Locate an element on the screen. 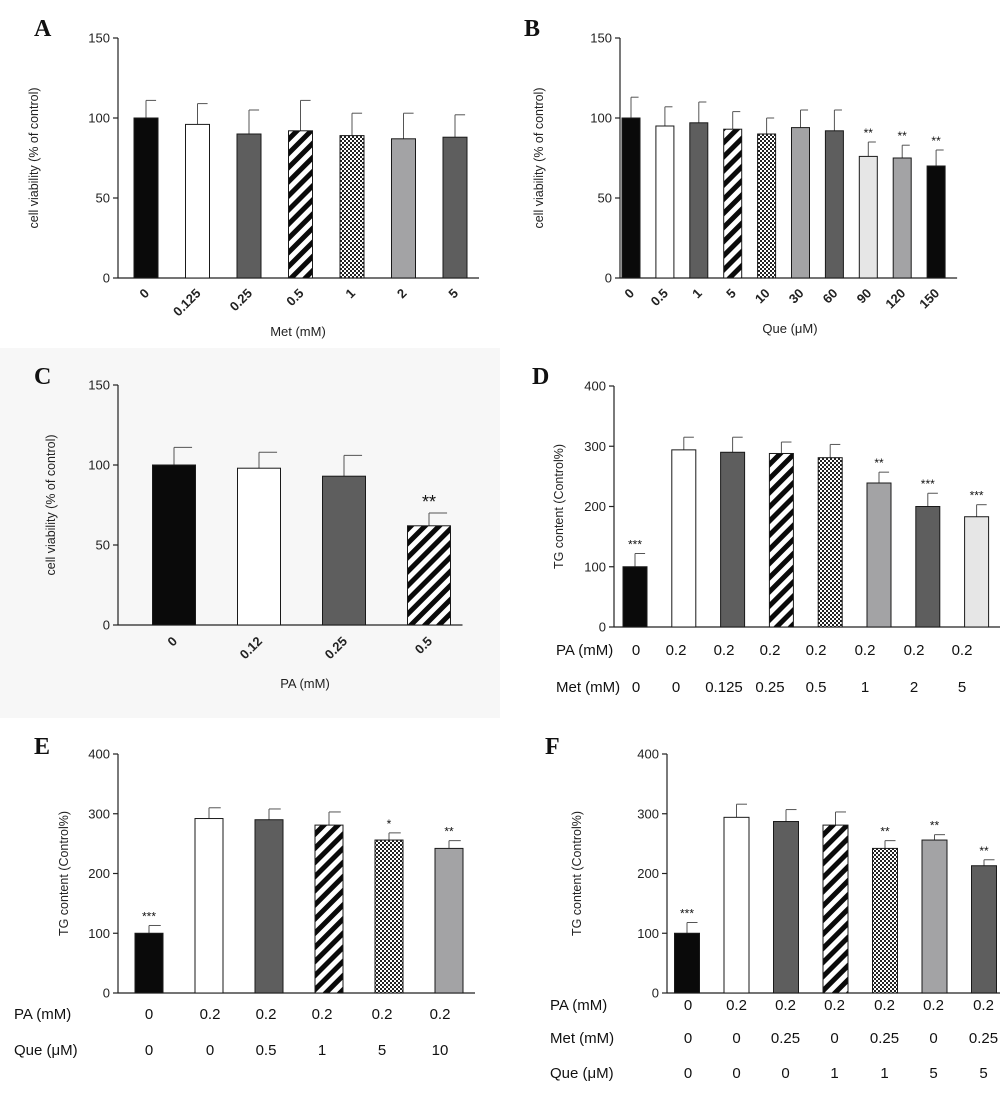 The image size is (1000, 1104). panel-label: A is located at coordinates (43, 29).